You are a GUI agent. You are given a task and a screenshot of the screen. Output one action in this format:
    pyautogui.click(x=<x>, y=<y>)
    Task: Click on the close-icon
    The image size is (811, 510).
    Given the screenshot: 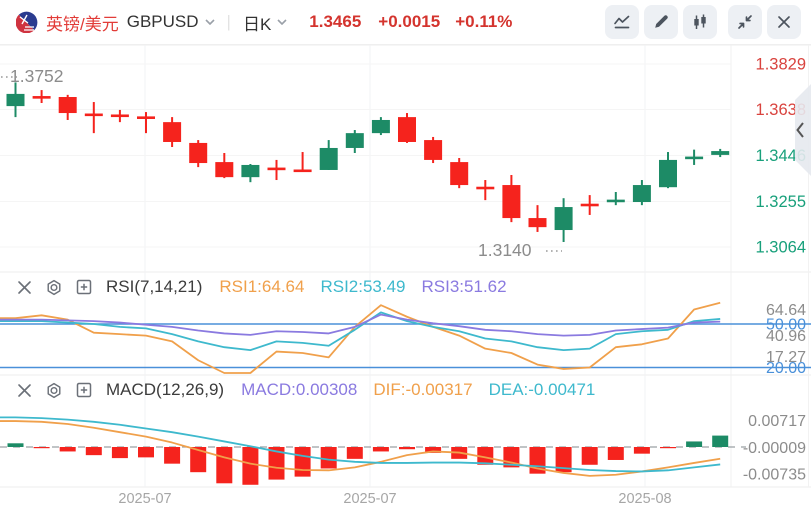 What is the action you would take?
    pyautogui.click(x=784, y=22)
    